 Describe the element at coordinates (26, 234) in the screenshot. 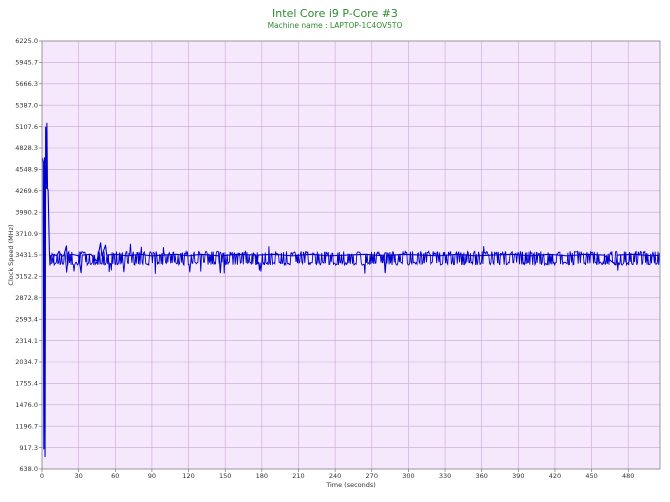

I see `y-tick-label: 3710.9` at that location.